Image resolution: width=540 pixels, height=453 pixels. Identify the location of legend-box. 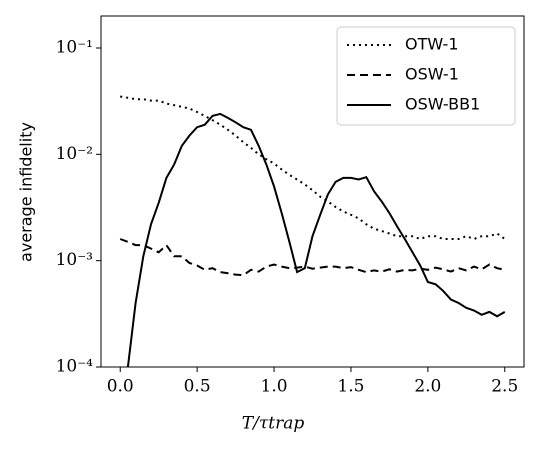
(426, 76).